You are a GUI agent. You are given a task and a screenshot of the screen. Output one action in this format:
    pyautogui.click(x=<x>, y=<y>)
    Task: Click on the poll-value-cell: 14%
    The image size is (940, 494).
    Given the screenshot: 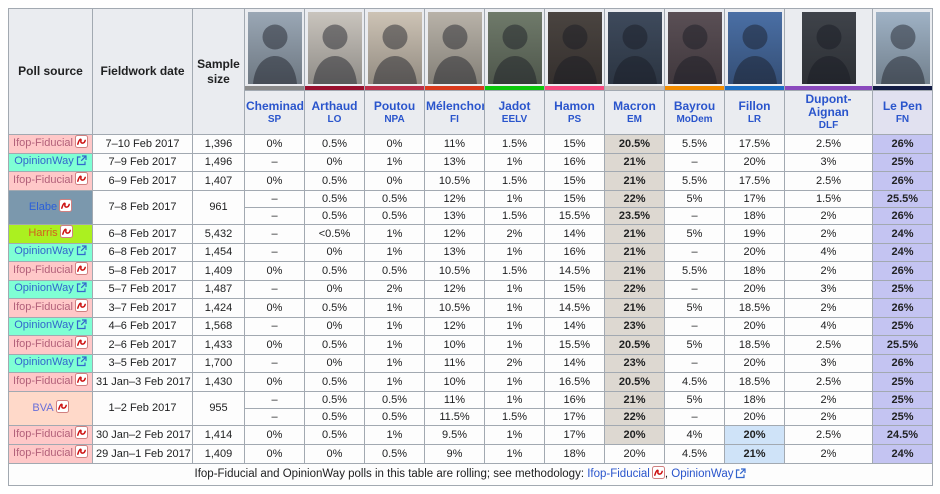 What is the action you would take?
    pyautogui.click(x=574, y=234)
    